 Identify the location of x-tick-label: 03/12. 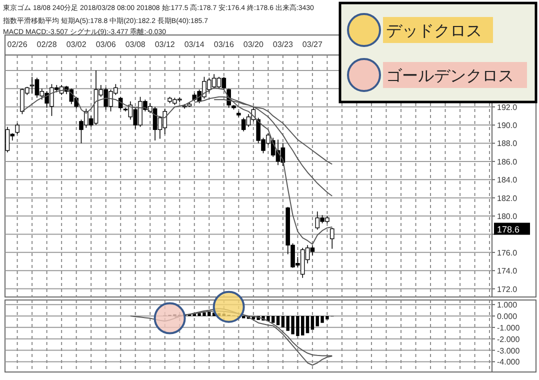
(165, 44).